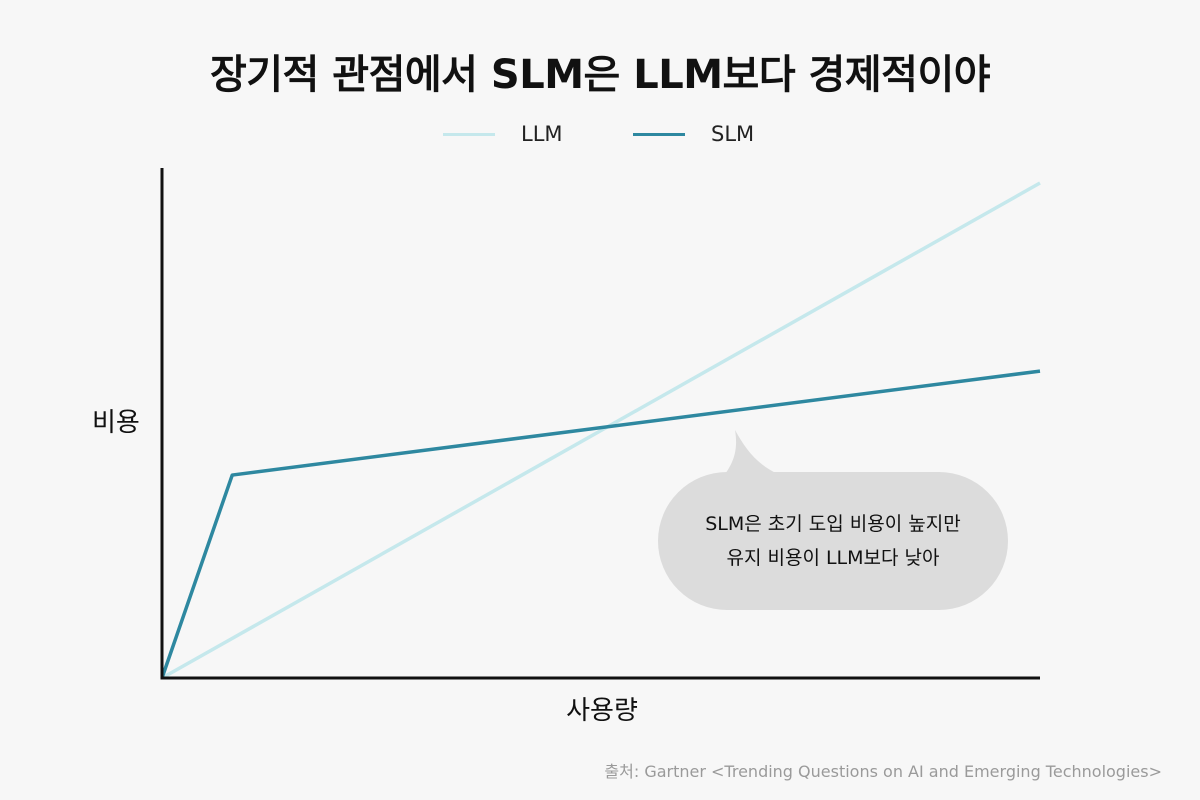  Describe the element at coordinates (833, 558) in the screenshot. I see `annotation-line-2: 유지 비용이 LLM보다 낮아` at that location.